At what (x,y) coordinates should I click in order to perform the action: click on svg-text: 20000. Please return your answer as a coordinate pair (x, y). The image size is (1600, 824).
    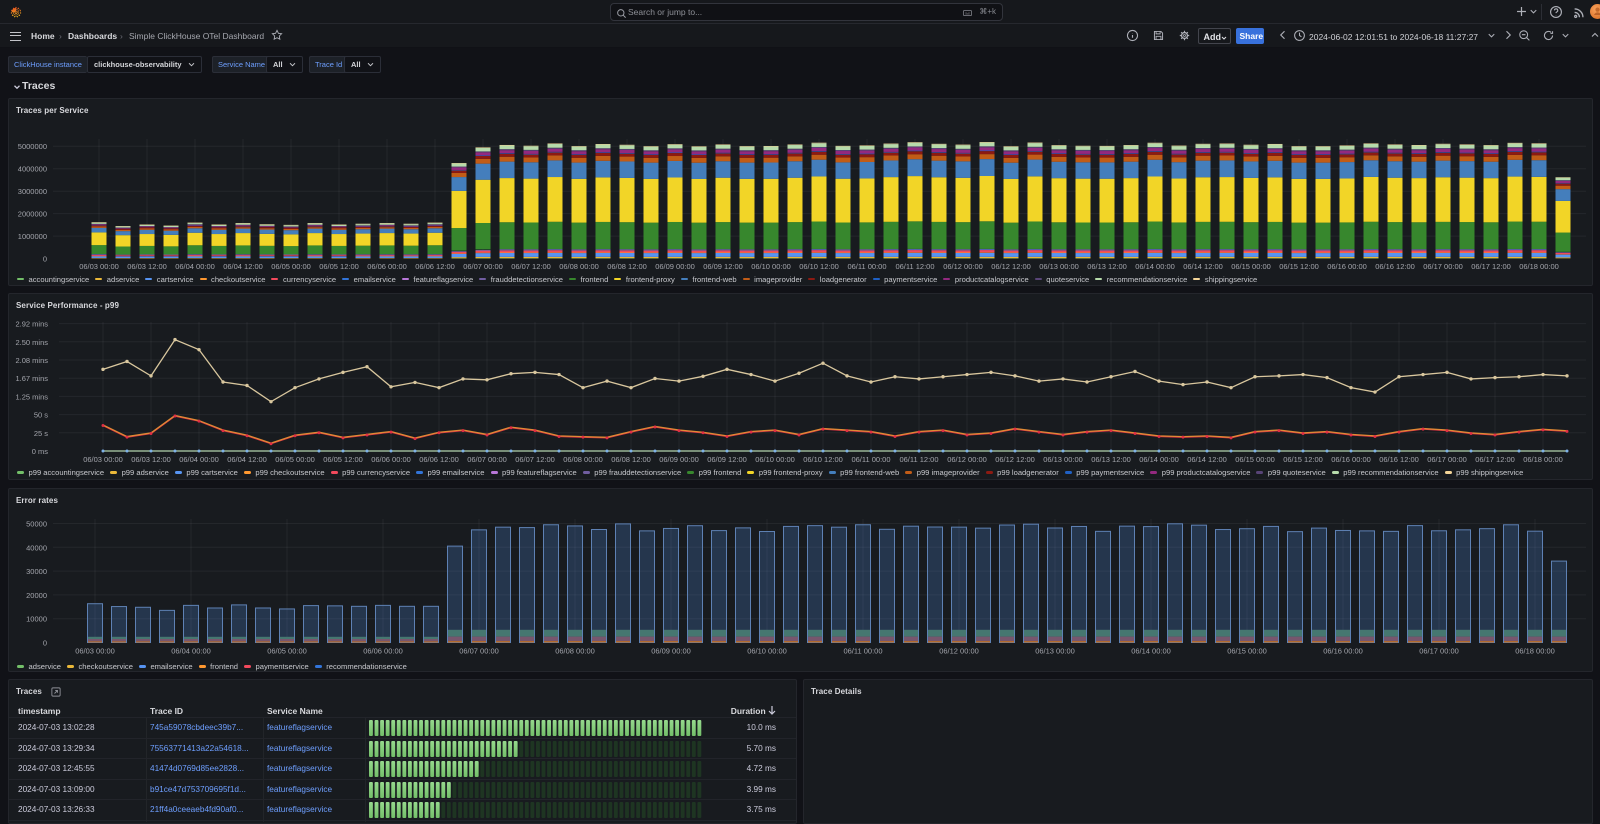
    Looking at the image, I should click on (36, 595).